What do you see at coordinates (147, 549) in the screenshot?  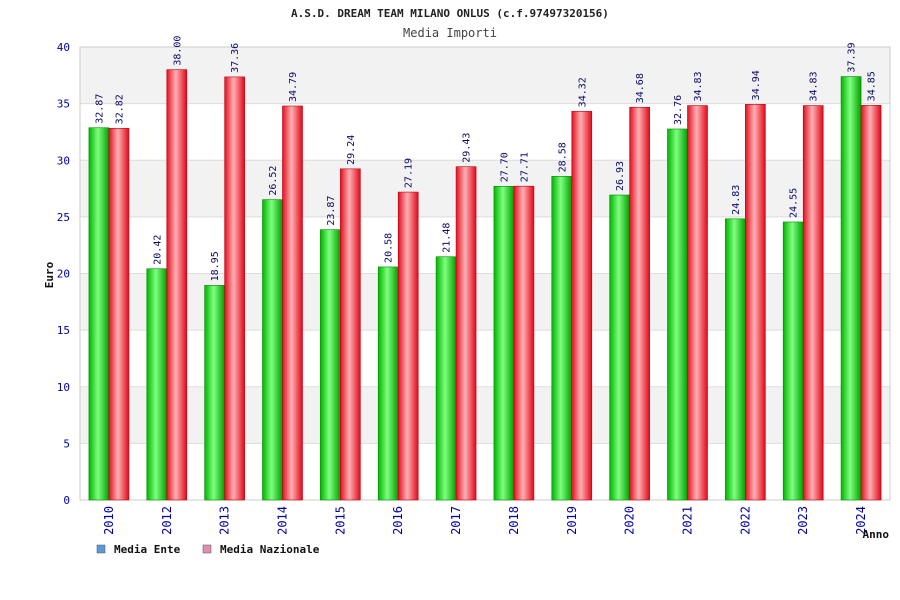 I see `legend-label-ente: Media Ente` at bounding box center [147, 549].